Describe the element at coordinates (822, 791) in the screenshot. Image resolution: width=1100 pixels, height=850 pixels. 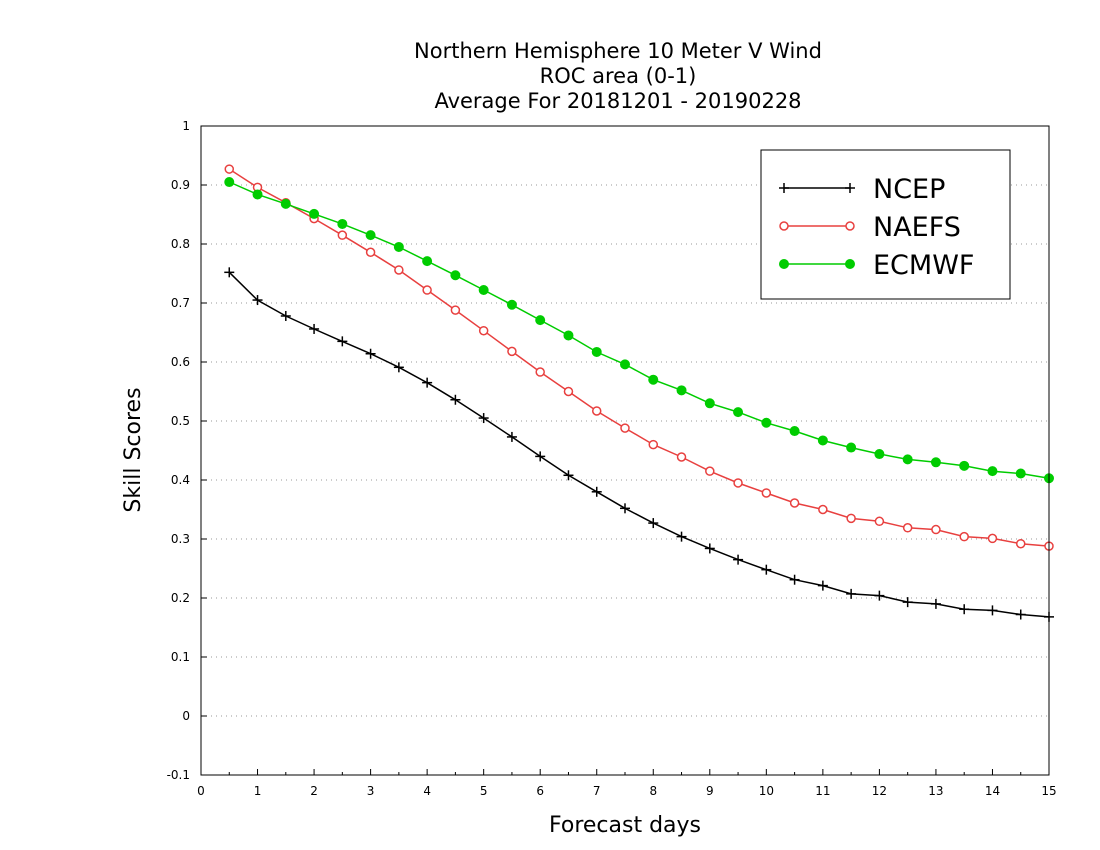
I see `x-tick-label: 11` at that location.